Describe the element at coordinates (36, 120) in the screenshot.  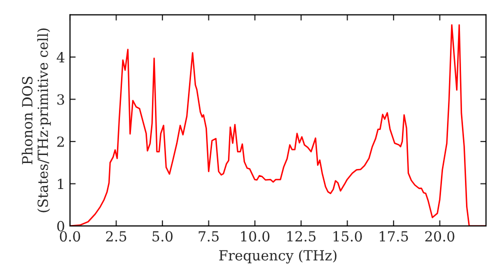
I see `y-axis-title: Phonon DOS (States/THz·primitive cell)` at that location.